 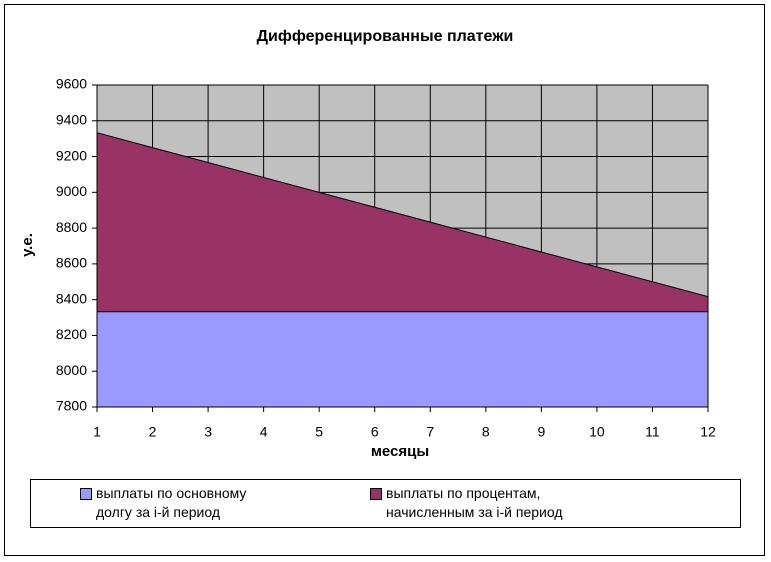 I want to click on x-tick-label: 6, so click(x=375, y=432).